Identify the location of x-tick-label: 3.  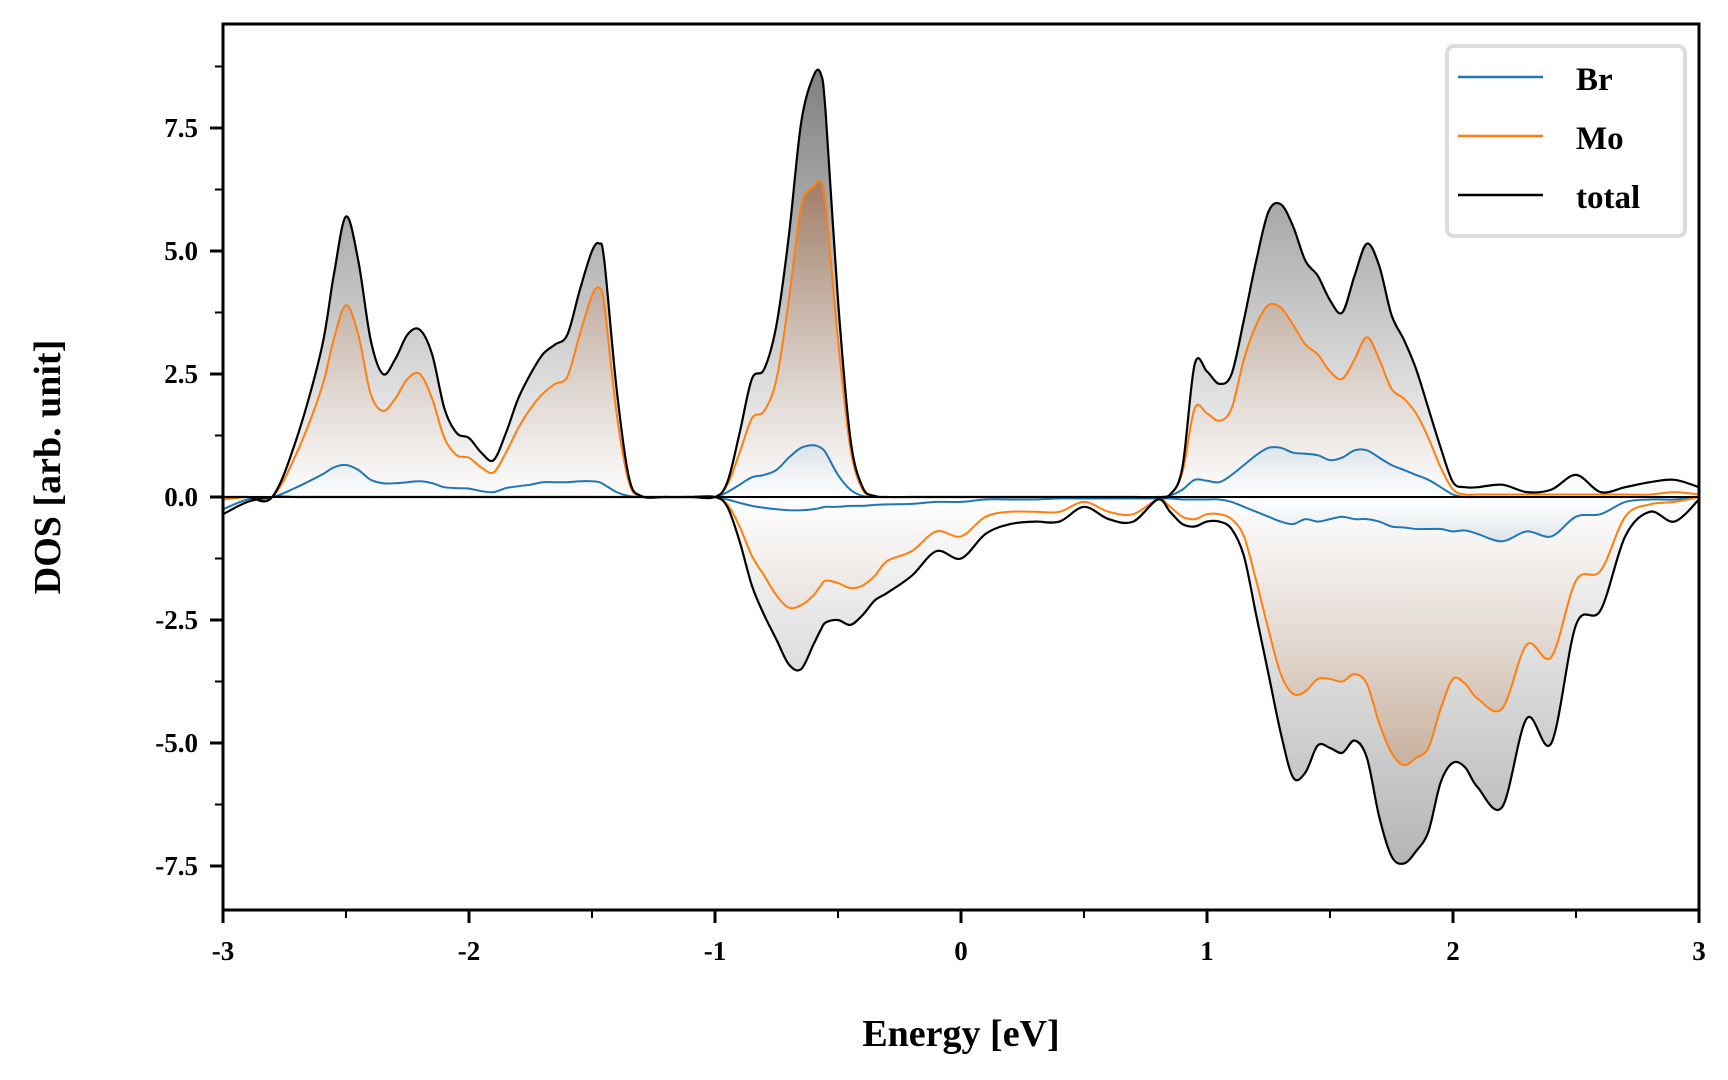
(1699, 951).